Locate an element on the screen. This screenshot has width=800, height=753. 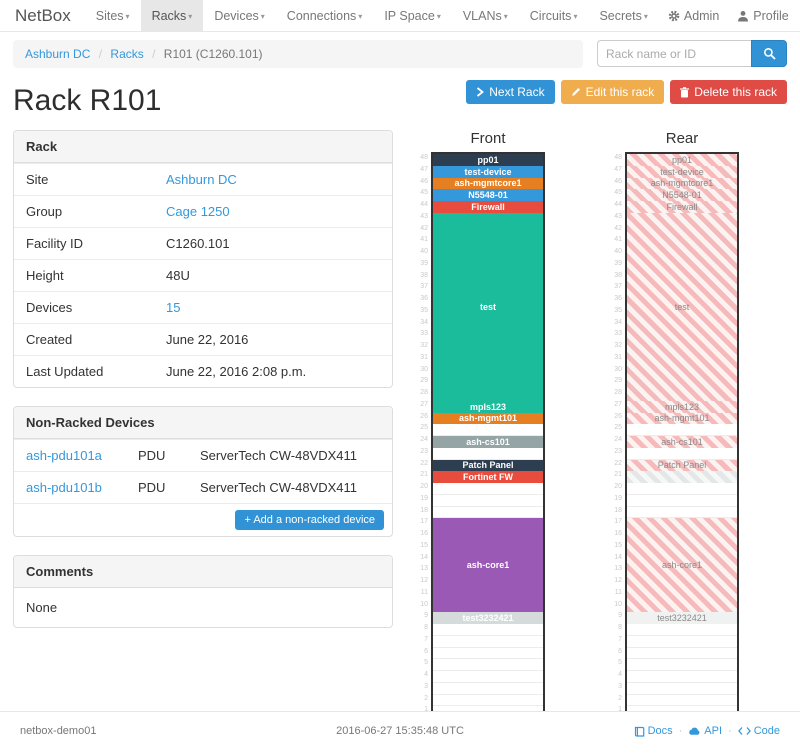
nav-secrets: Secrets ▾ is located at coordinates (623, 16).